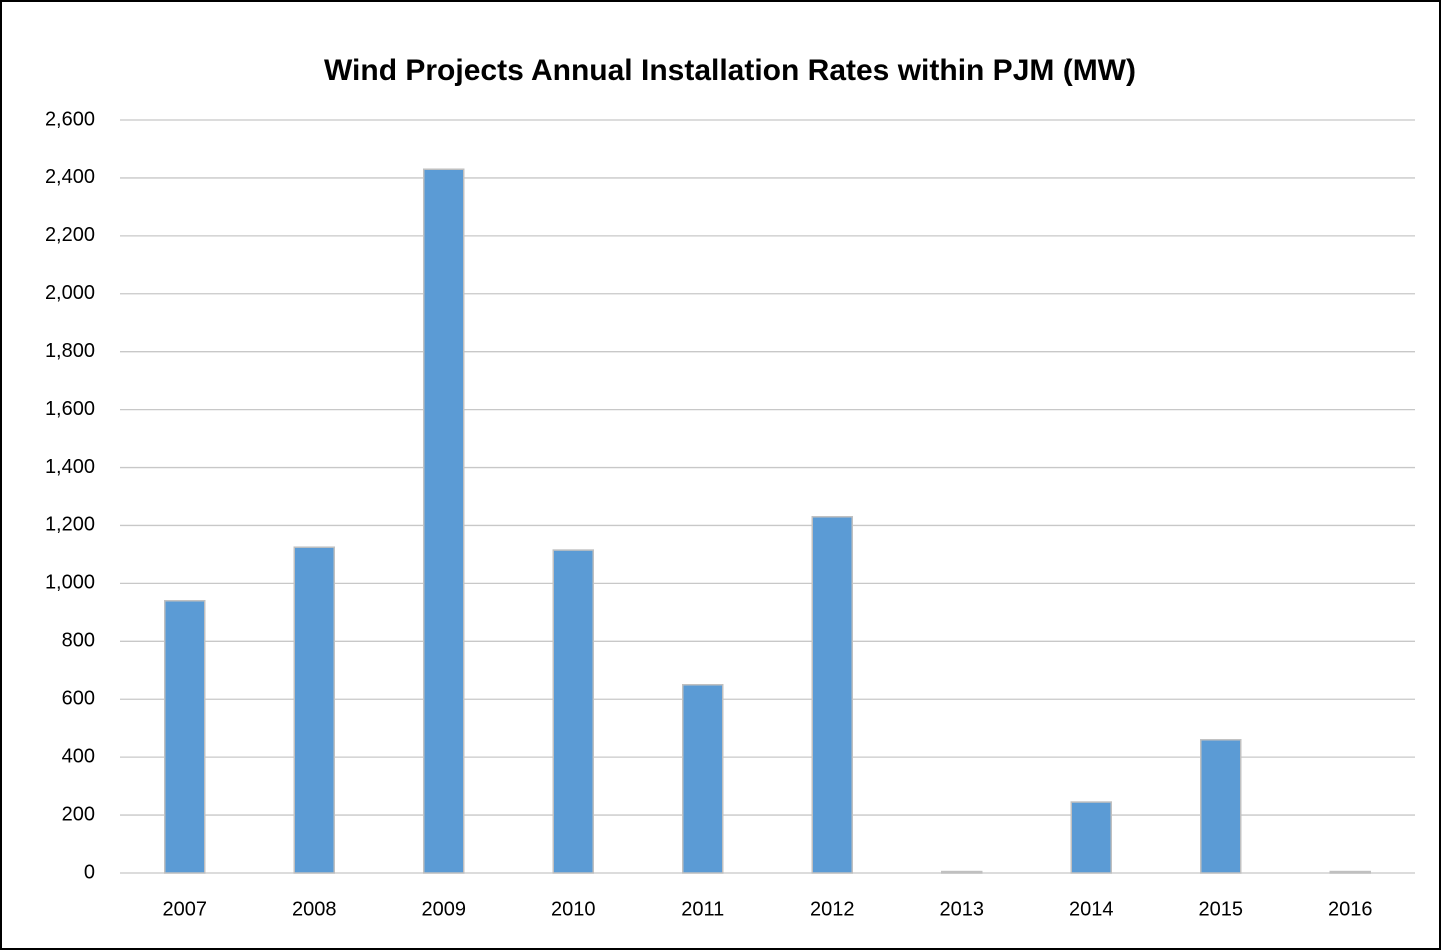 This screenshot has width=1441, height=950. What do you see at coordinates (70, 293) in the screenshot?
I see `y-tick-label: 2,000` at bounding box center [70, 293].